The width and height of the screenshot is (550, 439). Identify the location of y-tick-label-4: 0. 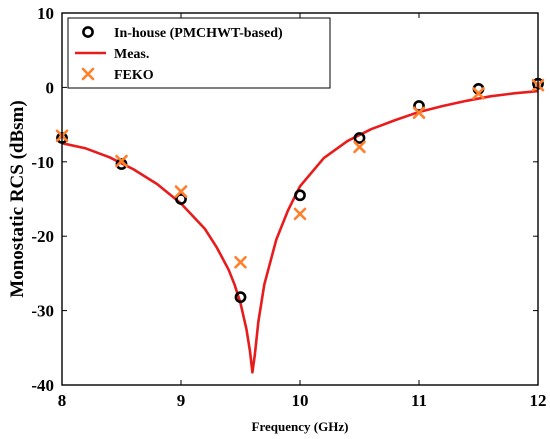
(50, 87).